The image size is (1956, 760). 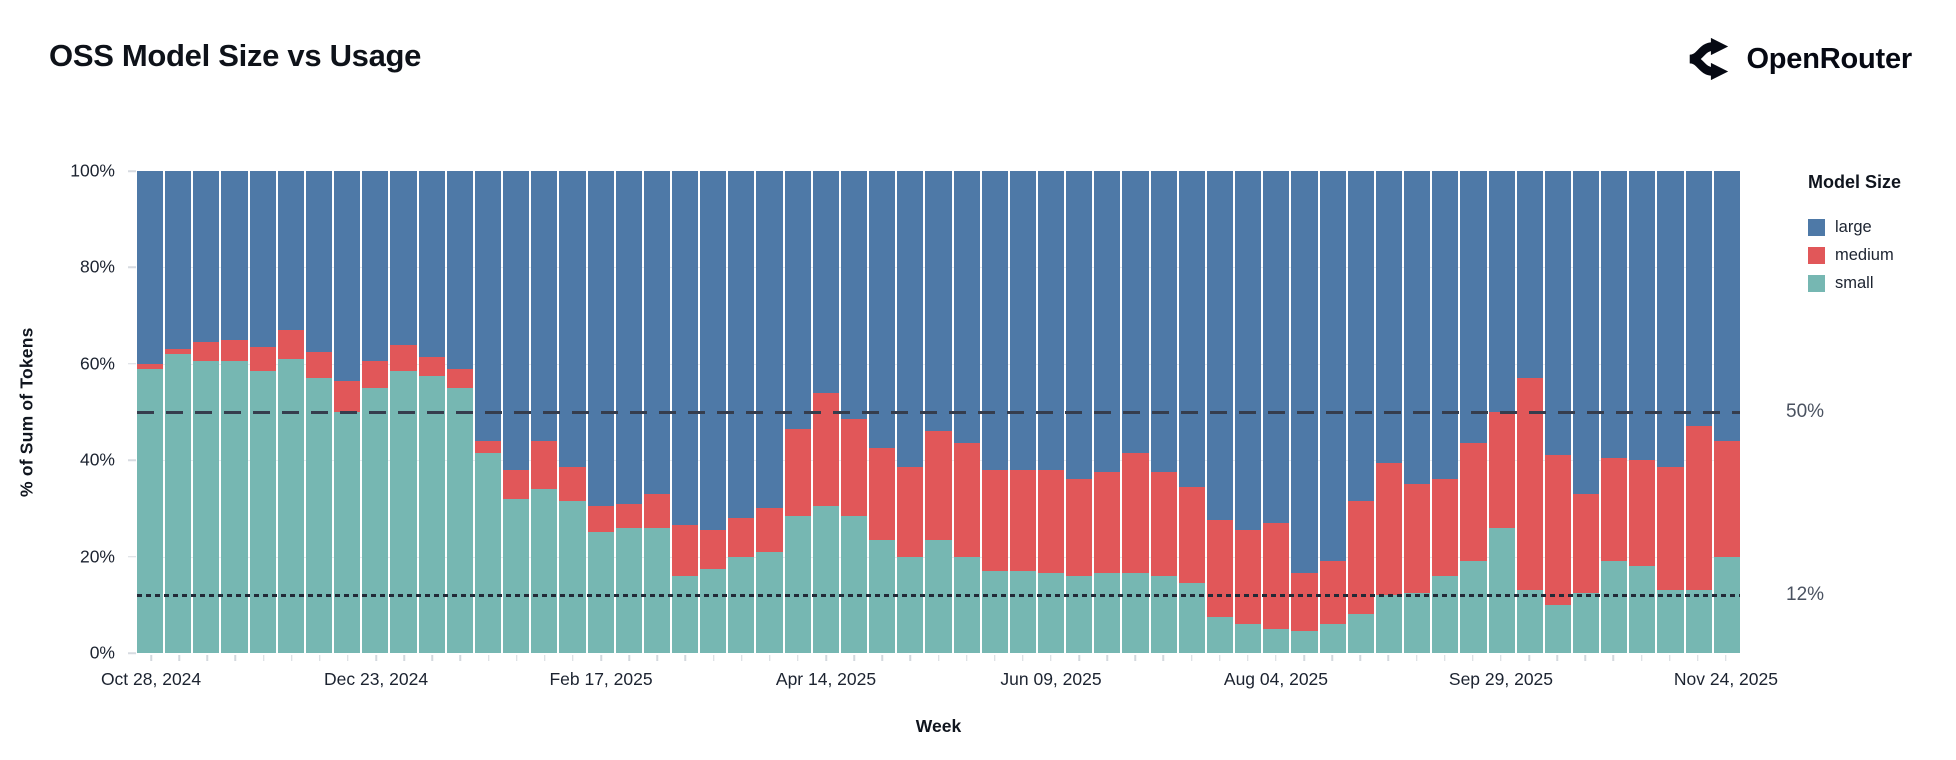 I want to click on y-tick-label: 80%, so click(x=97, y=266).